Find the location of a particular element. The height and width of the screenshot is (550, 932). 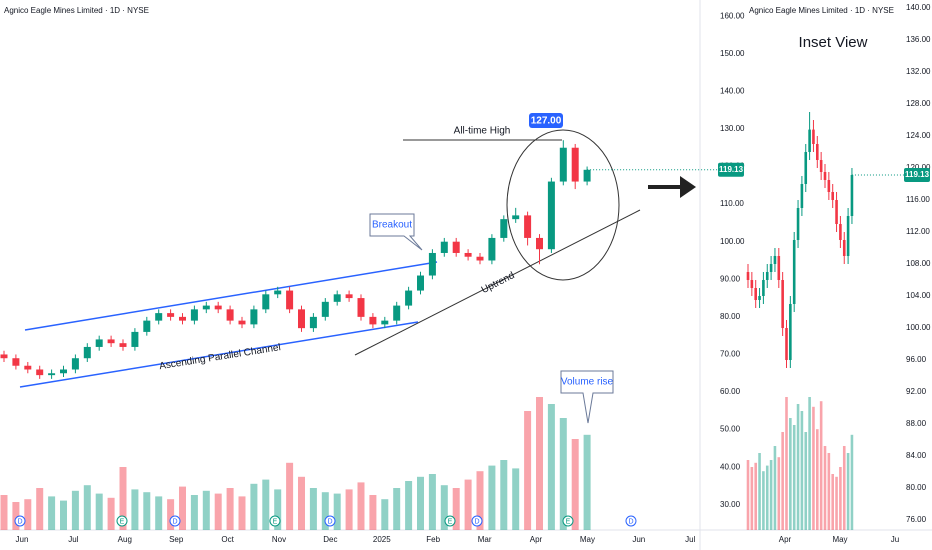

x-tick-label: Sep is located at coordinates (176, 539).